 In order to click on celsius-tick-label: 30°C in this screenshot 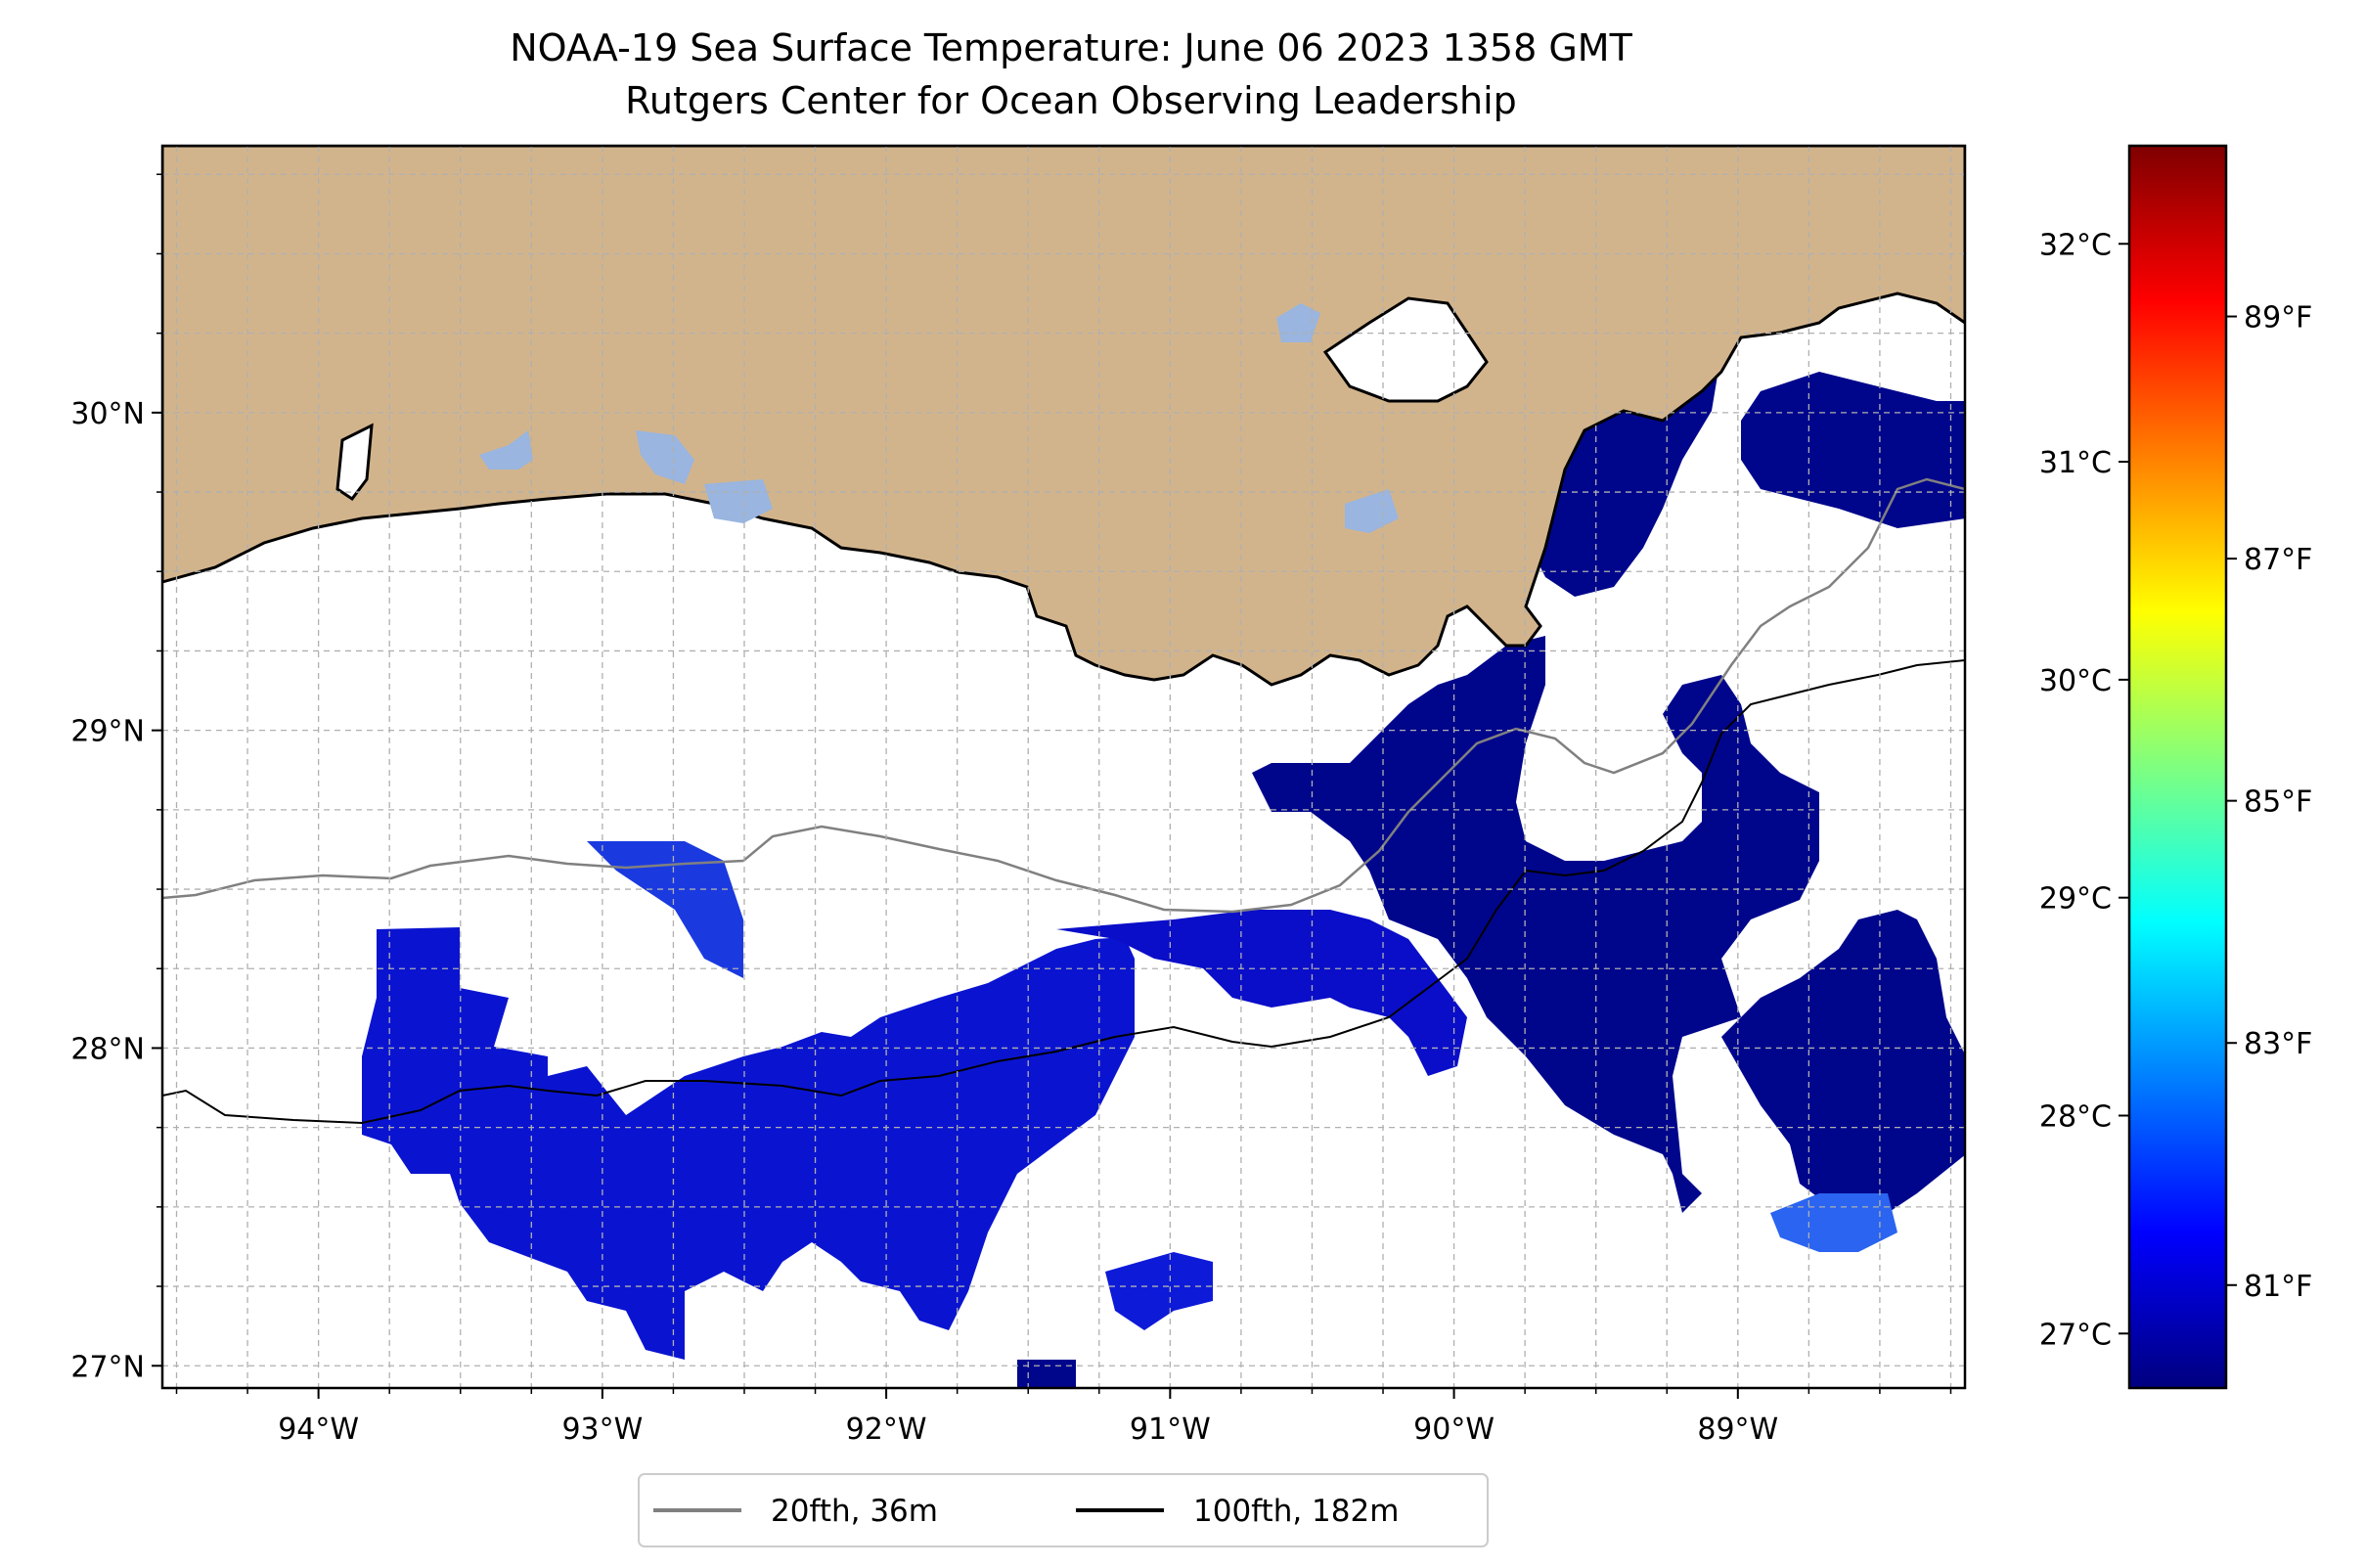, I will do `click(2075, 681)`.